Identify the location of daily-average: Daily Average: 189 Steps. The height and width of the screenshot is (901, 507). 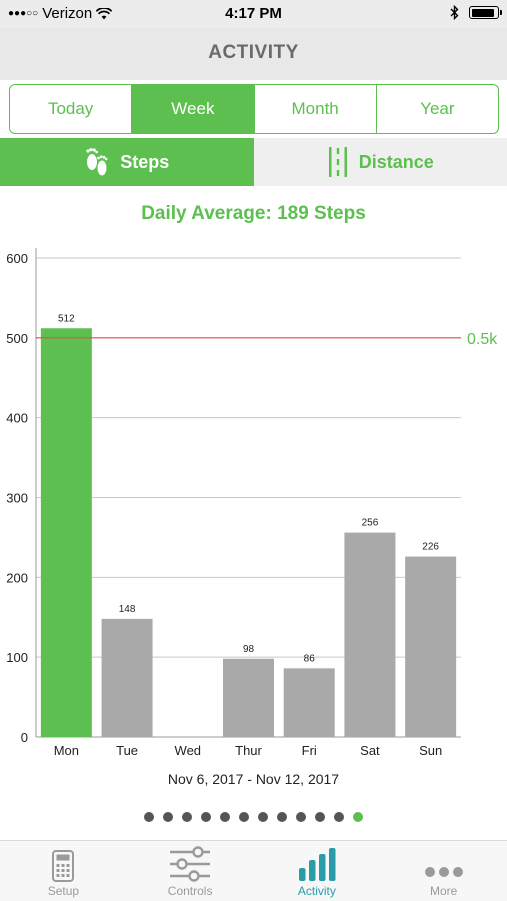
(253, 214).